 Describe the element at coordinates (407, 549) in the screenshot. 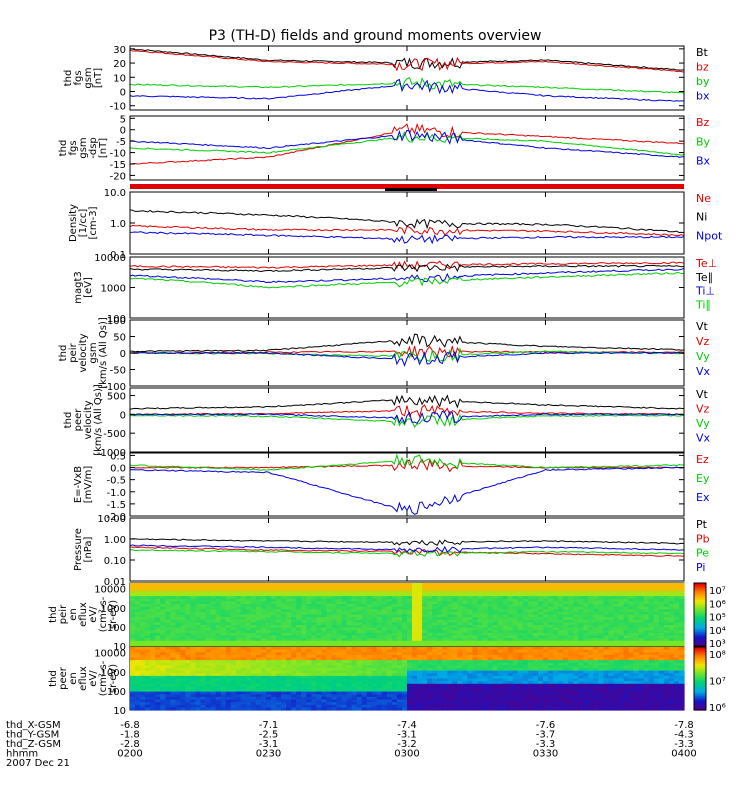

I see `panel-pressure` at that location.